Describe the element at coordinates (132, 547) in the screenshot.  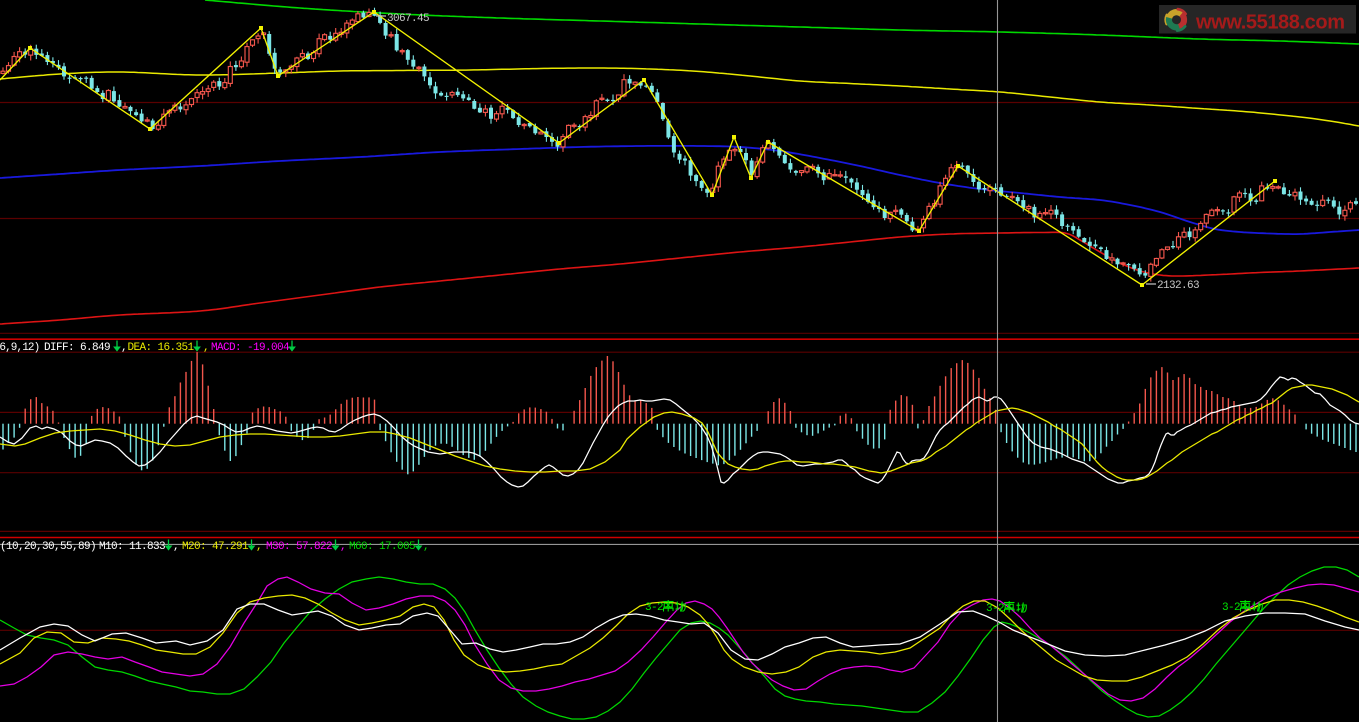
I see `svg-text: M10: 11.833` at that location.